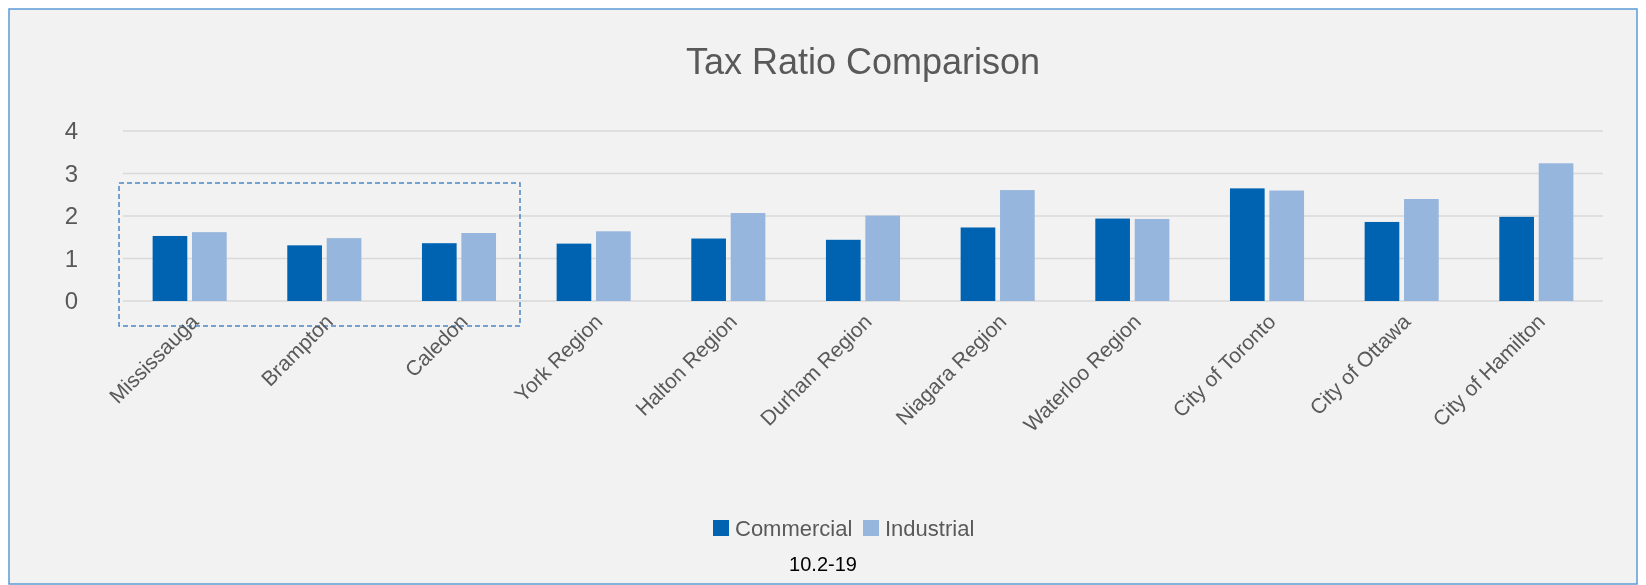 Image resolution: width=1646 pixels, height=585 pixels. What do you see at coordinates (71, 301) in the screenshot?
I see `y-tick-label: 0` at bounding box center [71, 301].